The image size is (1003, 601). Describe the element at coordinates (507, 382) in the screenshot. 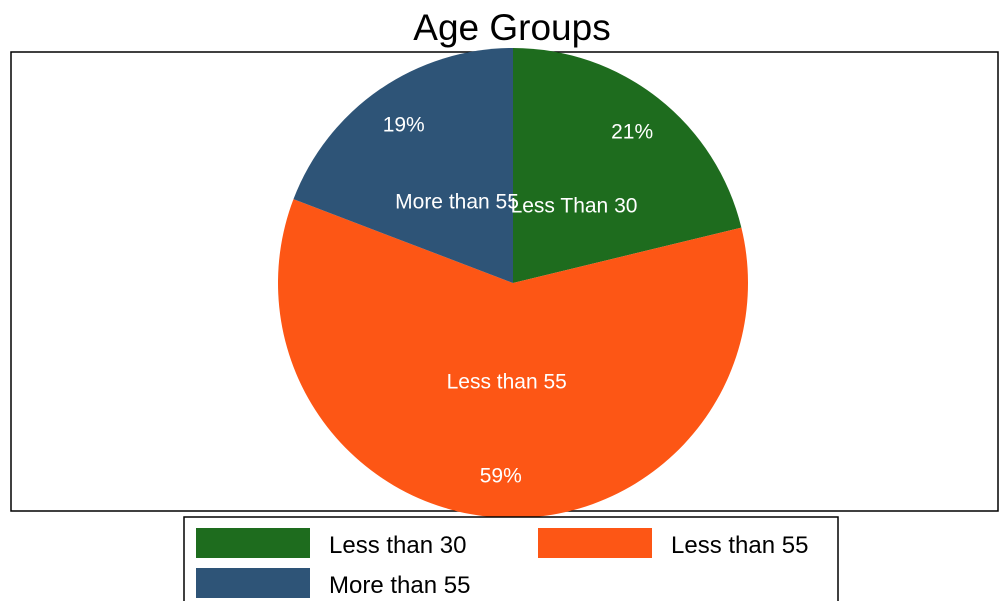

I see `slice-name-label: Less than 55` at that location.